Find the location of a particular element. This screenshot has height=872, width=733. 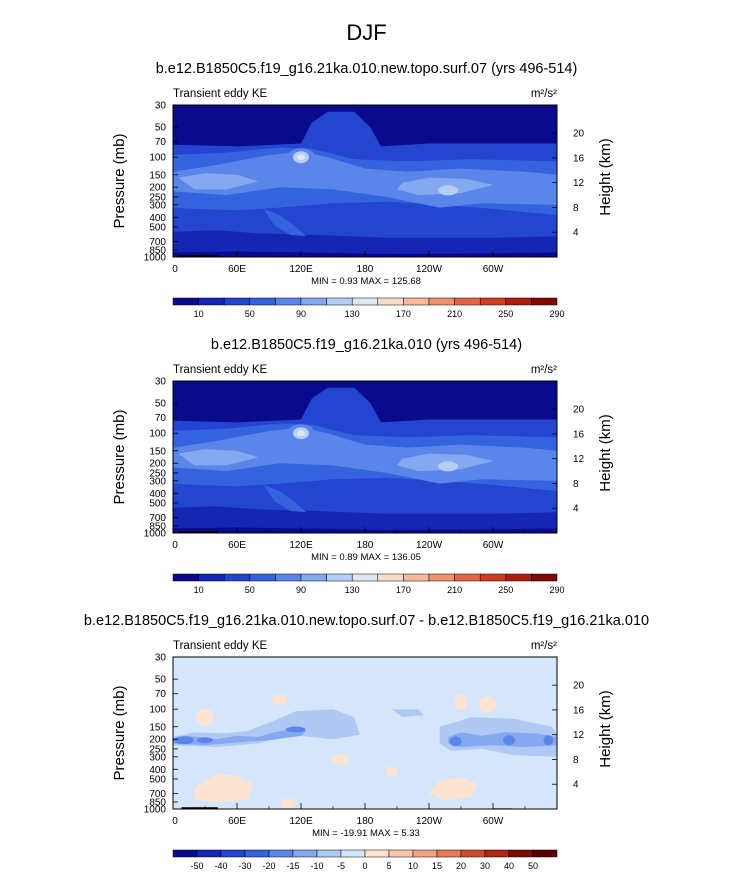

negative-patch is located at coordinates (407, 713).